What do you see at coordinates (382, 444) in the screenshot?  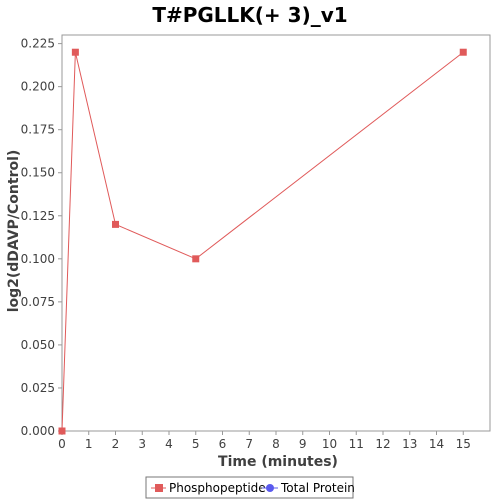 I see `x-tick-label: 12` at bounding box center [382, 444].